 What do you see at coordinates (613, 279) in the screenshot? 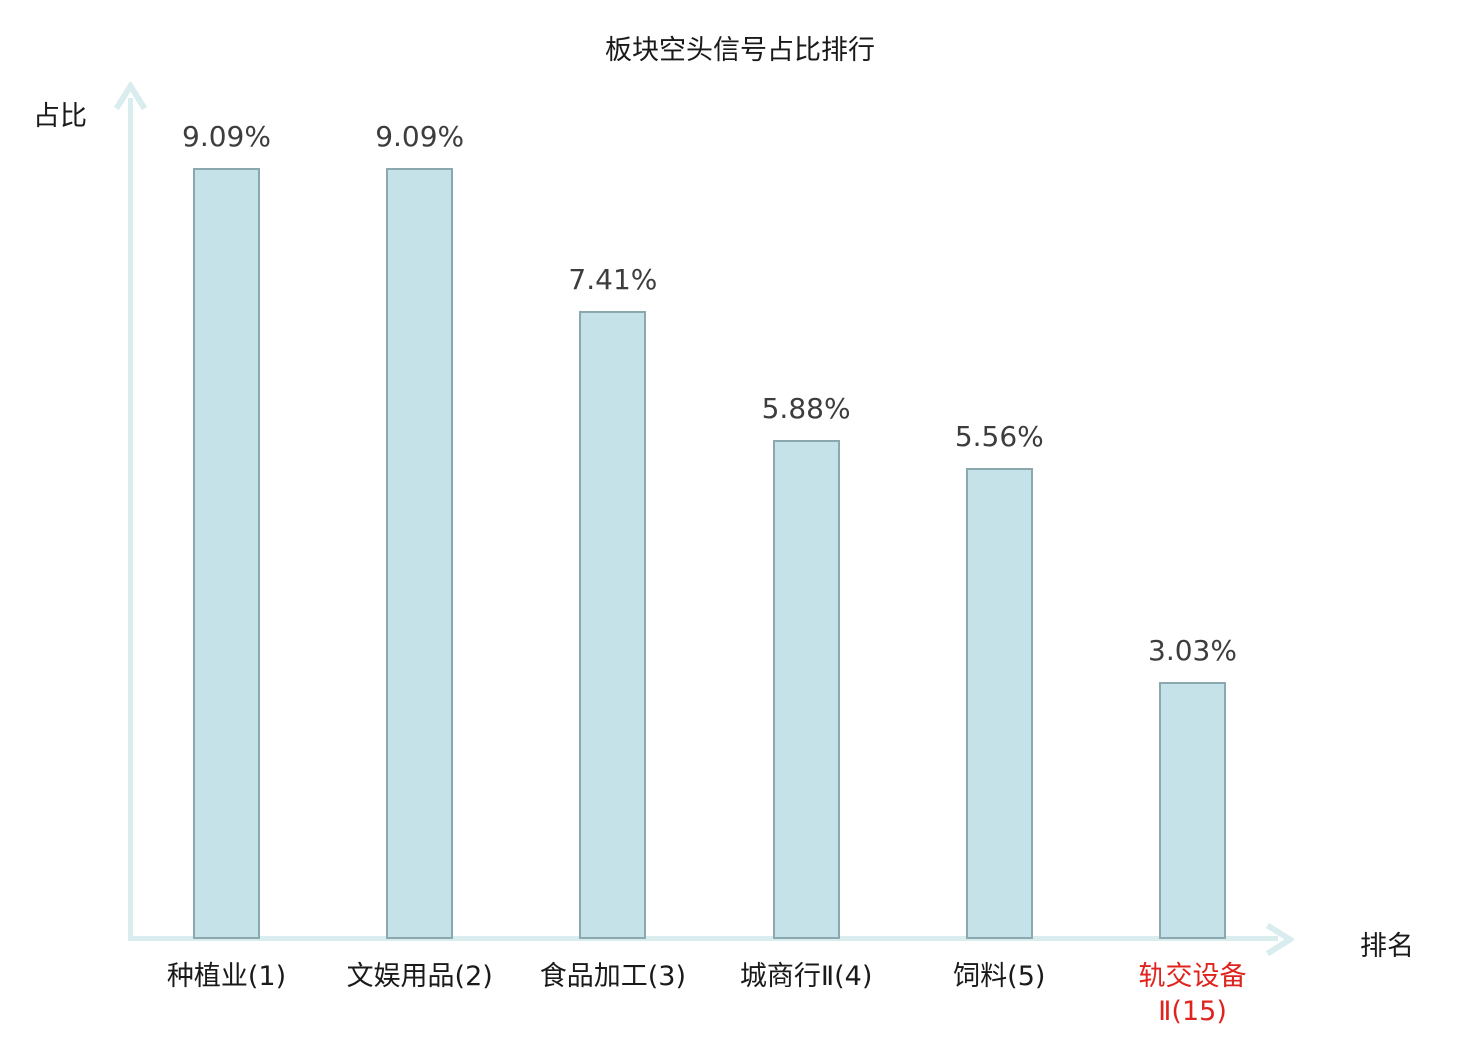
I see `bar-value-label: 7.41%` at bounding box center [613, 279].